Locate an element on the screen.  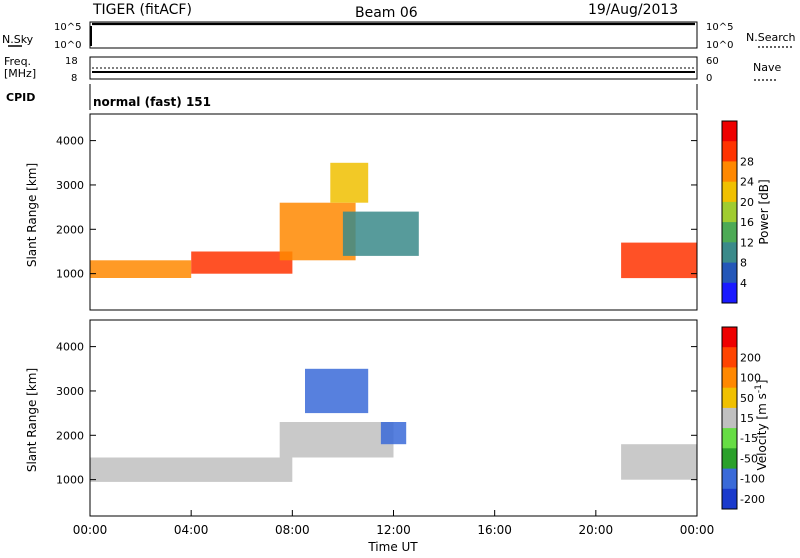
colorbar-tick-label: -15 is located at coordinates (749, 438).